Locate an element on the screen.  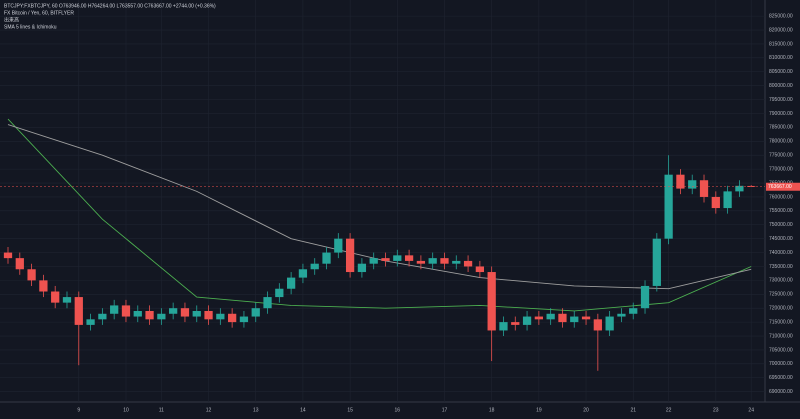
x-tick-label: 11 is located at coordinates (161, 410).